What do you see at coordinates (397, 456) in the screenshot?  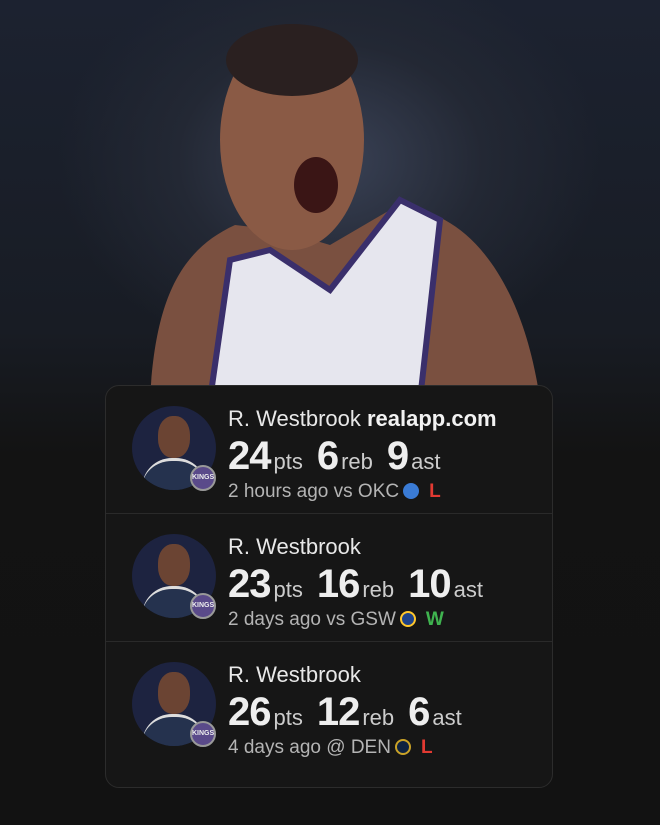 I see `assists: 9` at bounding box center [397, 456].